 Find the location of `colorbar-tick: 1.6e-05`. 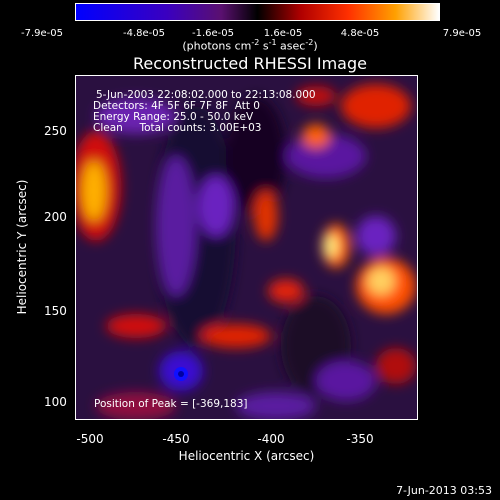

colorbar-tick: 1.6e-05 is located at coordinates (283, 33).